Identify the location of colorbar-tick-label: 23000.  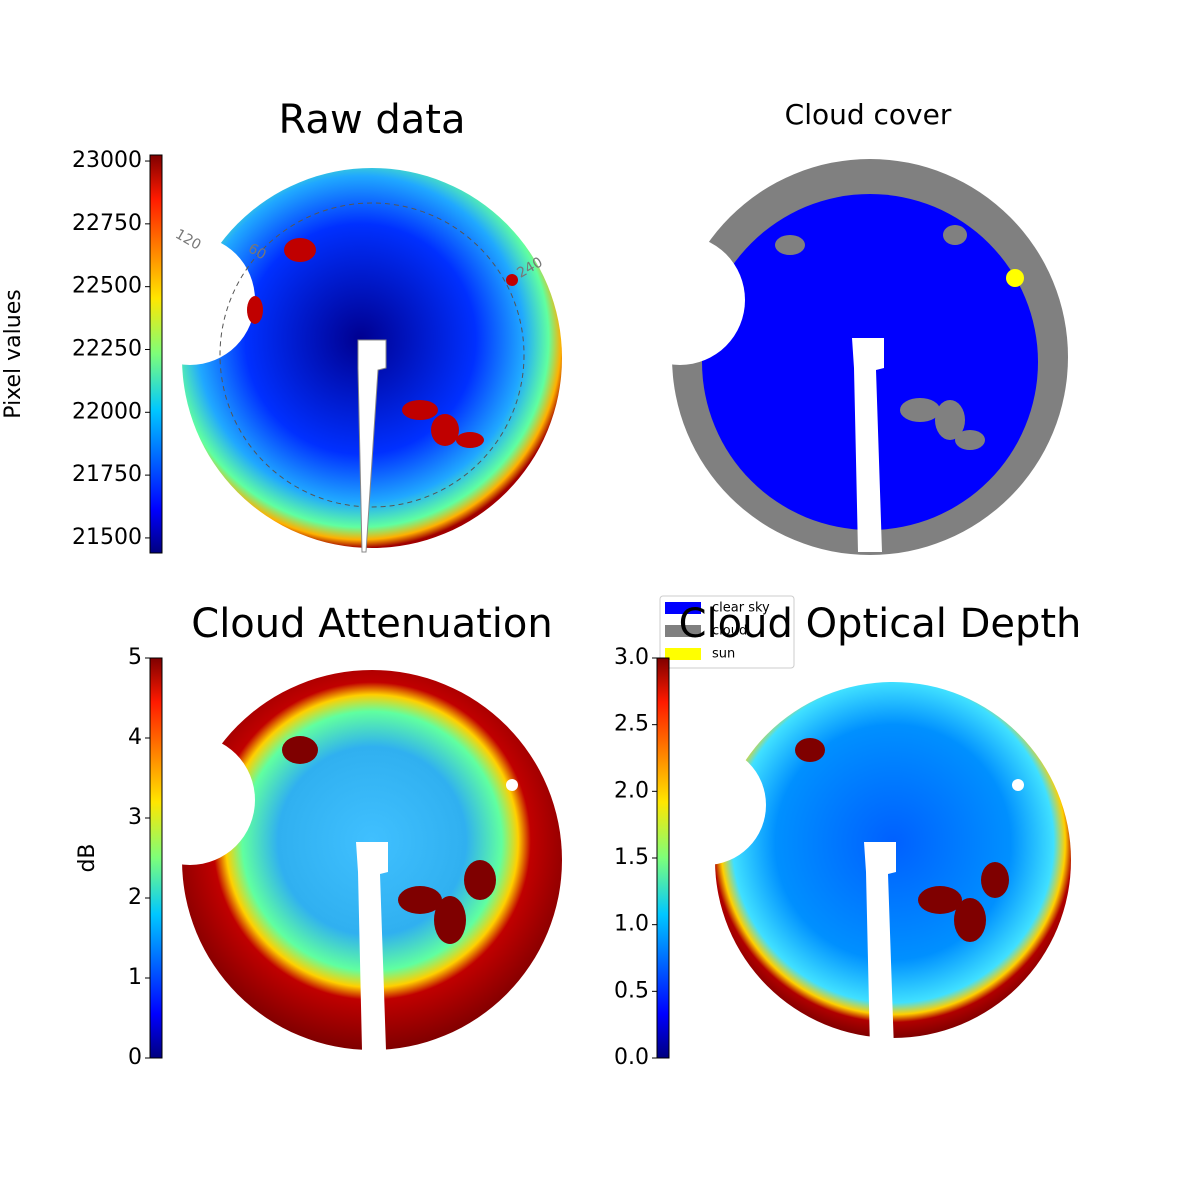
(107, 160).